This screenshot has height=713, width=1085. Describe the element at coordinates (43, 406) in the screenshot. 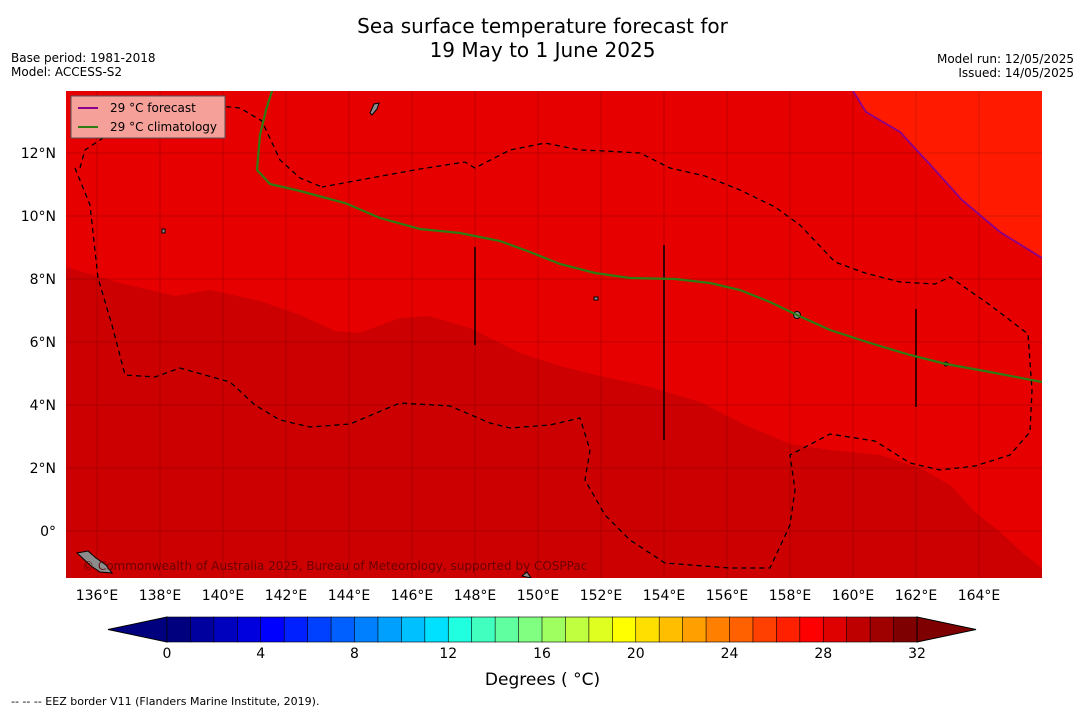

I see `lat-tick-label: 4°N` at that location.